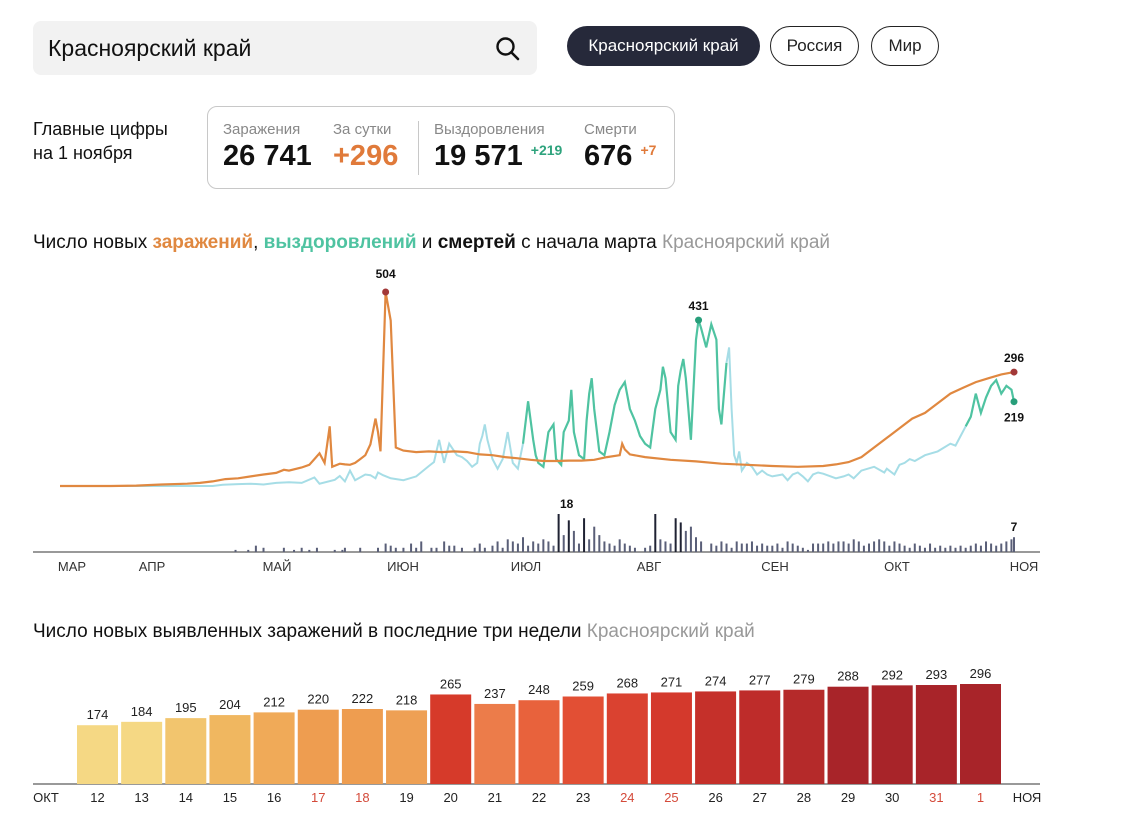  What do you see at coordinates (97, 797) in the screenshot?
I see `bar-category-label: 12` at bounding box center [97, 797].